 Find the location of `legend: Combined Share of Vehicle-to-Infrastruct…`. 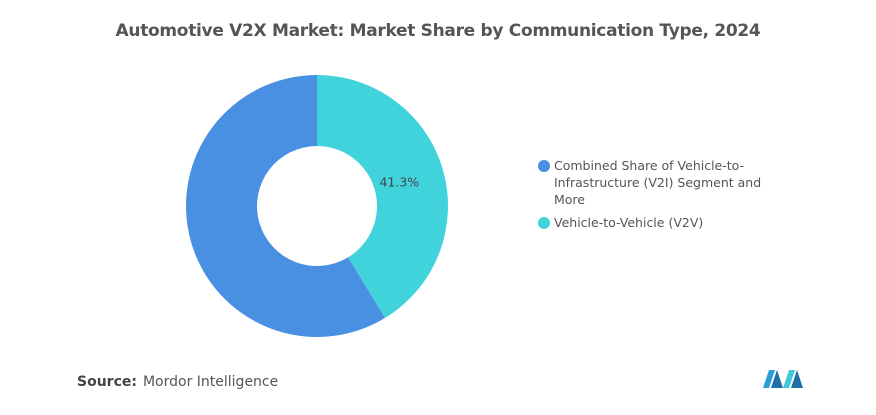

legend: Combined Share of Vehicle-to-Infrastruct… is located at coordinates (673, 197).